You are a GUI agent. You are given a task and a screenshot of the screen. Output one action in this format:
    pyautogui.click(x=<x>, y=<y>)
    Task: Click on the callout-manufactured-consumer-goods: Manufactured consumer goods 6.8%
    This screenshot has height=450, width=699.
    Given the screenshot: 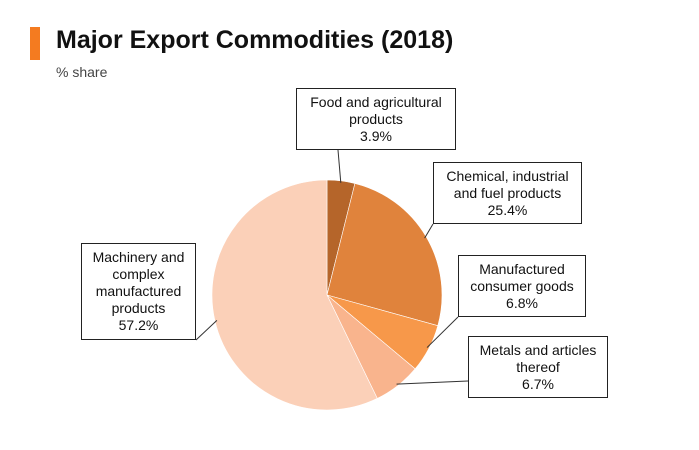 What is the action you would take?
    pyautogui.click(x=522, y=286)
    